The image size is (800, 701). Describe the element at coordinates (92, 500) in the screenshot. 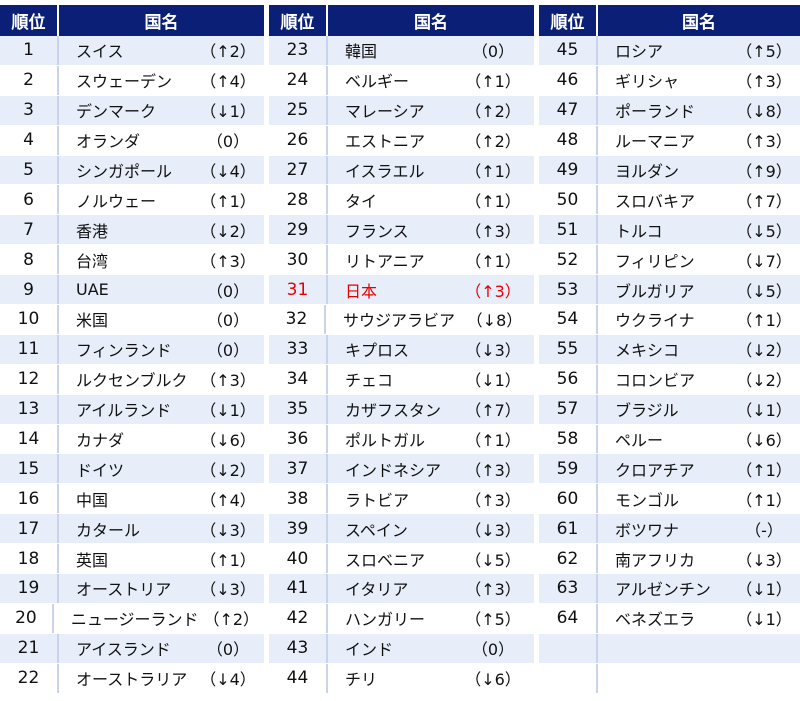

I see `country-cell: 中国` at that location.